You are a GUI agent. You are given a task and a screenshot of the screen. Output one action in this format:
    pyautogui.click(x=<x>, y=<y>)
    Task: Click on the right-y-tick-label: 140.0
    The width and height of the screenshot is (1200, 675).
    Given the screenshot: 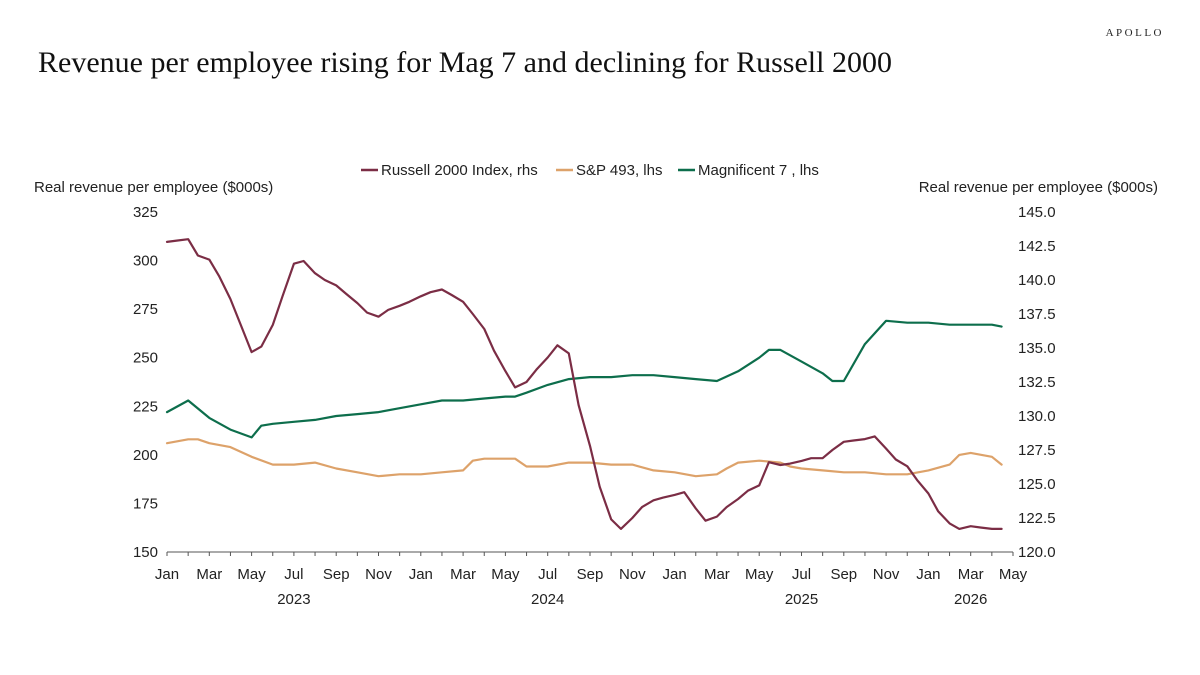 What is the action you would take?
    pyautogui.click(x=1037, y=280)
    